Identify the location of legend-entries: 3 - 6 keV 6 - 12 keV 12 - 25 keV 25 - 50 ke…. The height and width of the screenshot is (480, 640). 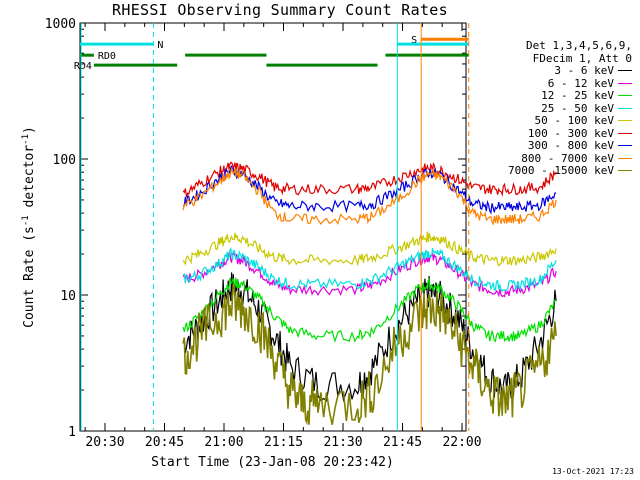
(570, 121).